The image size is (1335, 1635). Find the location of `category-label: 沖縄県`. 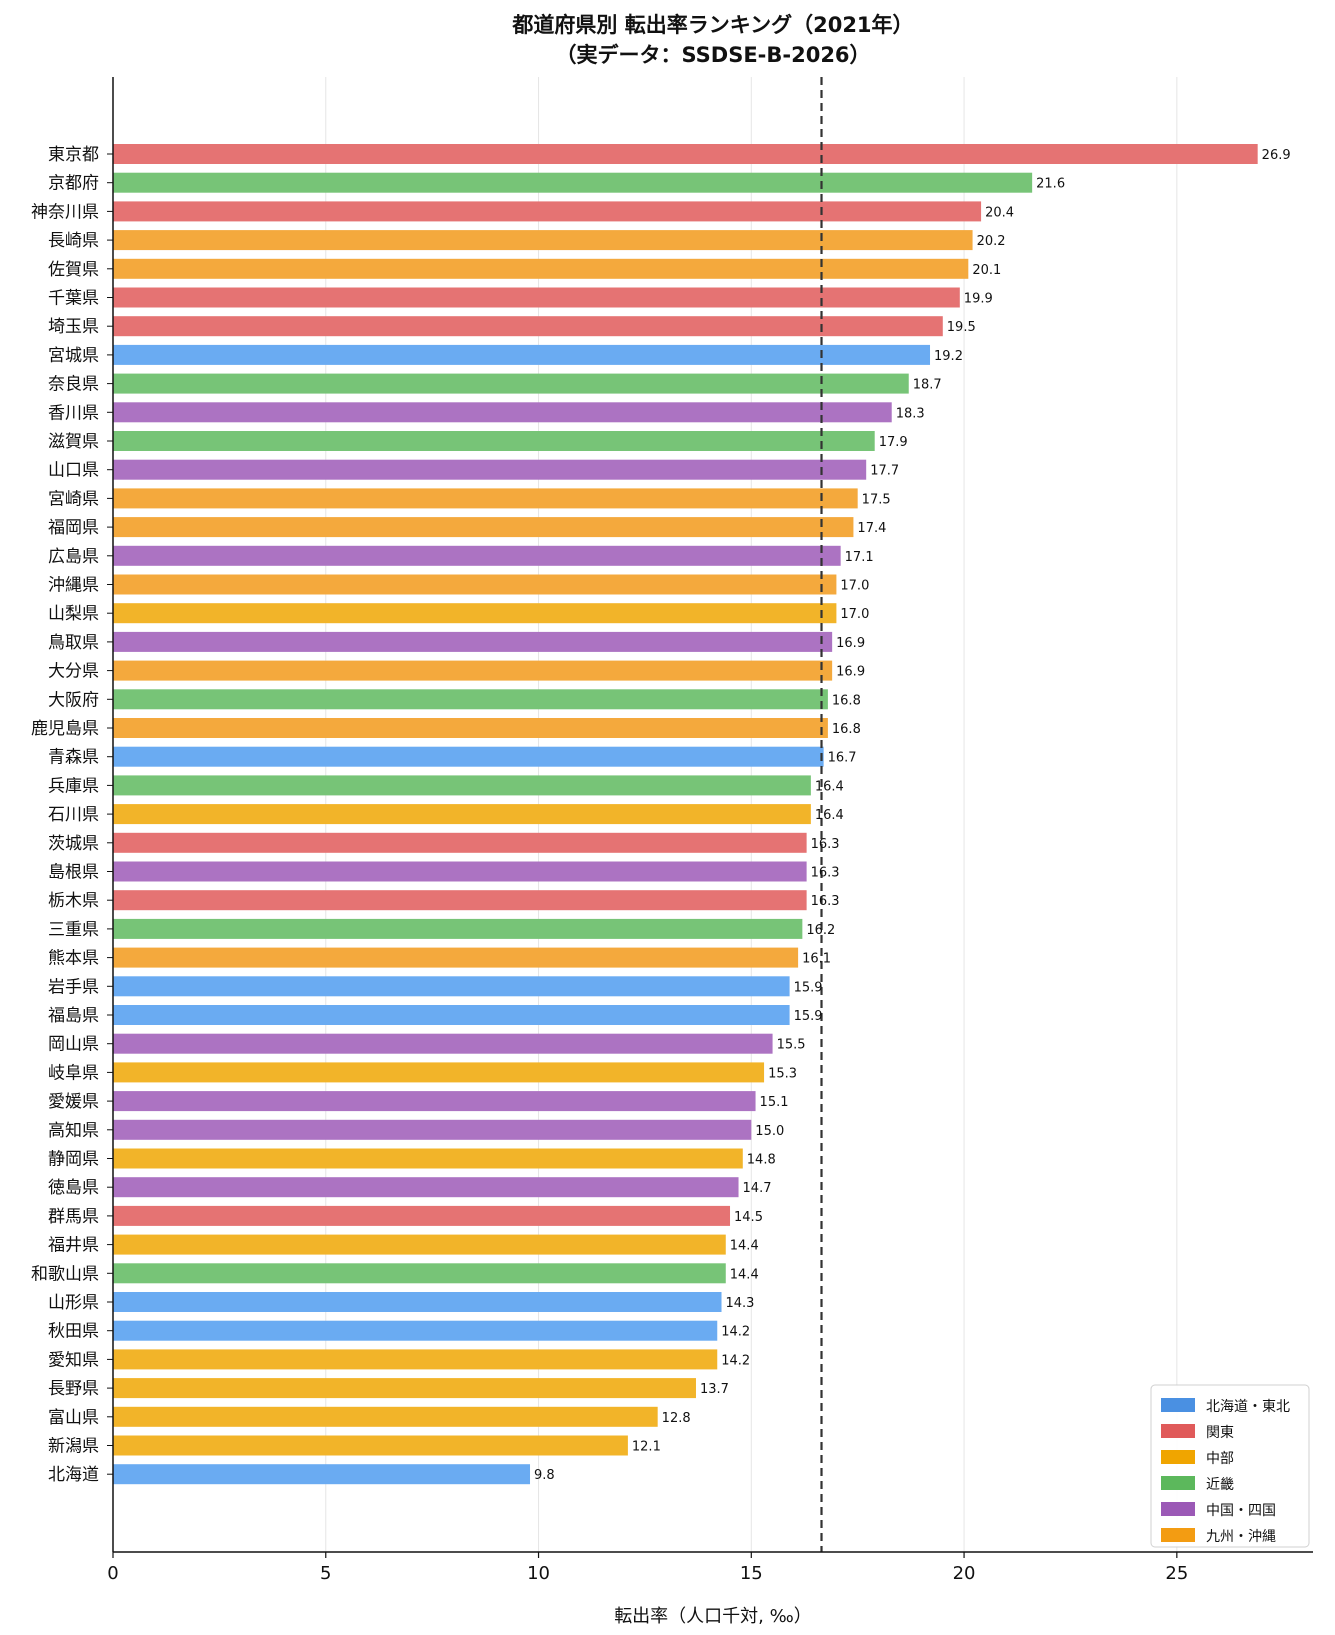

category-label: 沖縄県 is located at coordinates (73, 586).